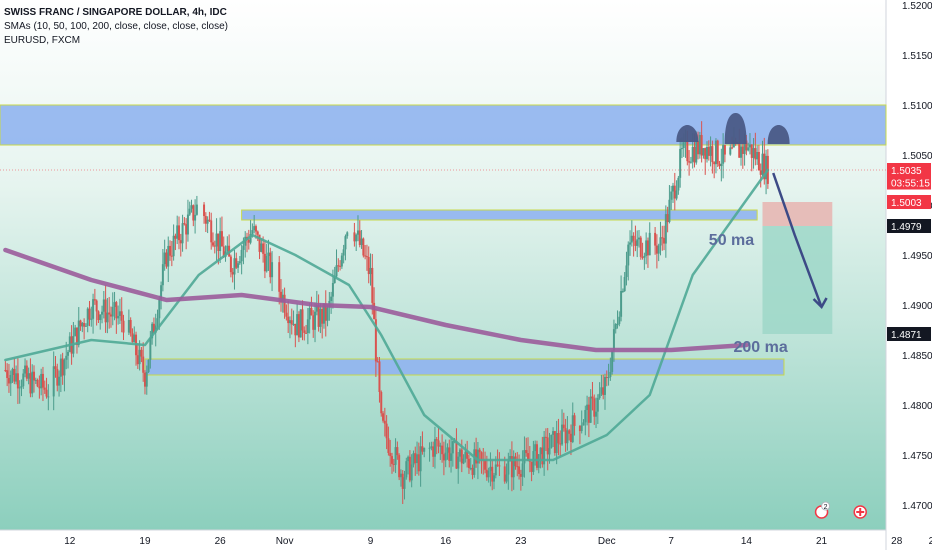 Image resolution: width=932 pixels, height=555 pixels. What do you see at coordinates (446, 541) in the screenshot?
I see `x-tick-label: 16` at bounding box center [446, 541].